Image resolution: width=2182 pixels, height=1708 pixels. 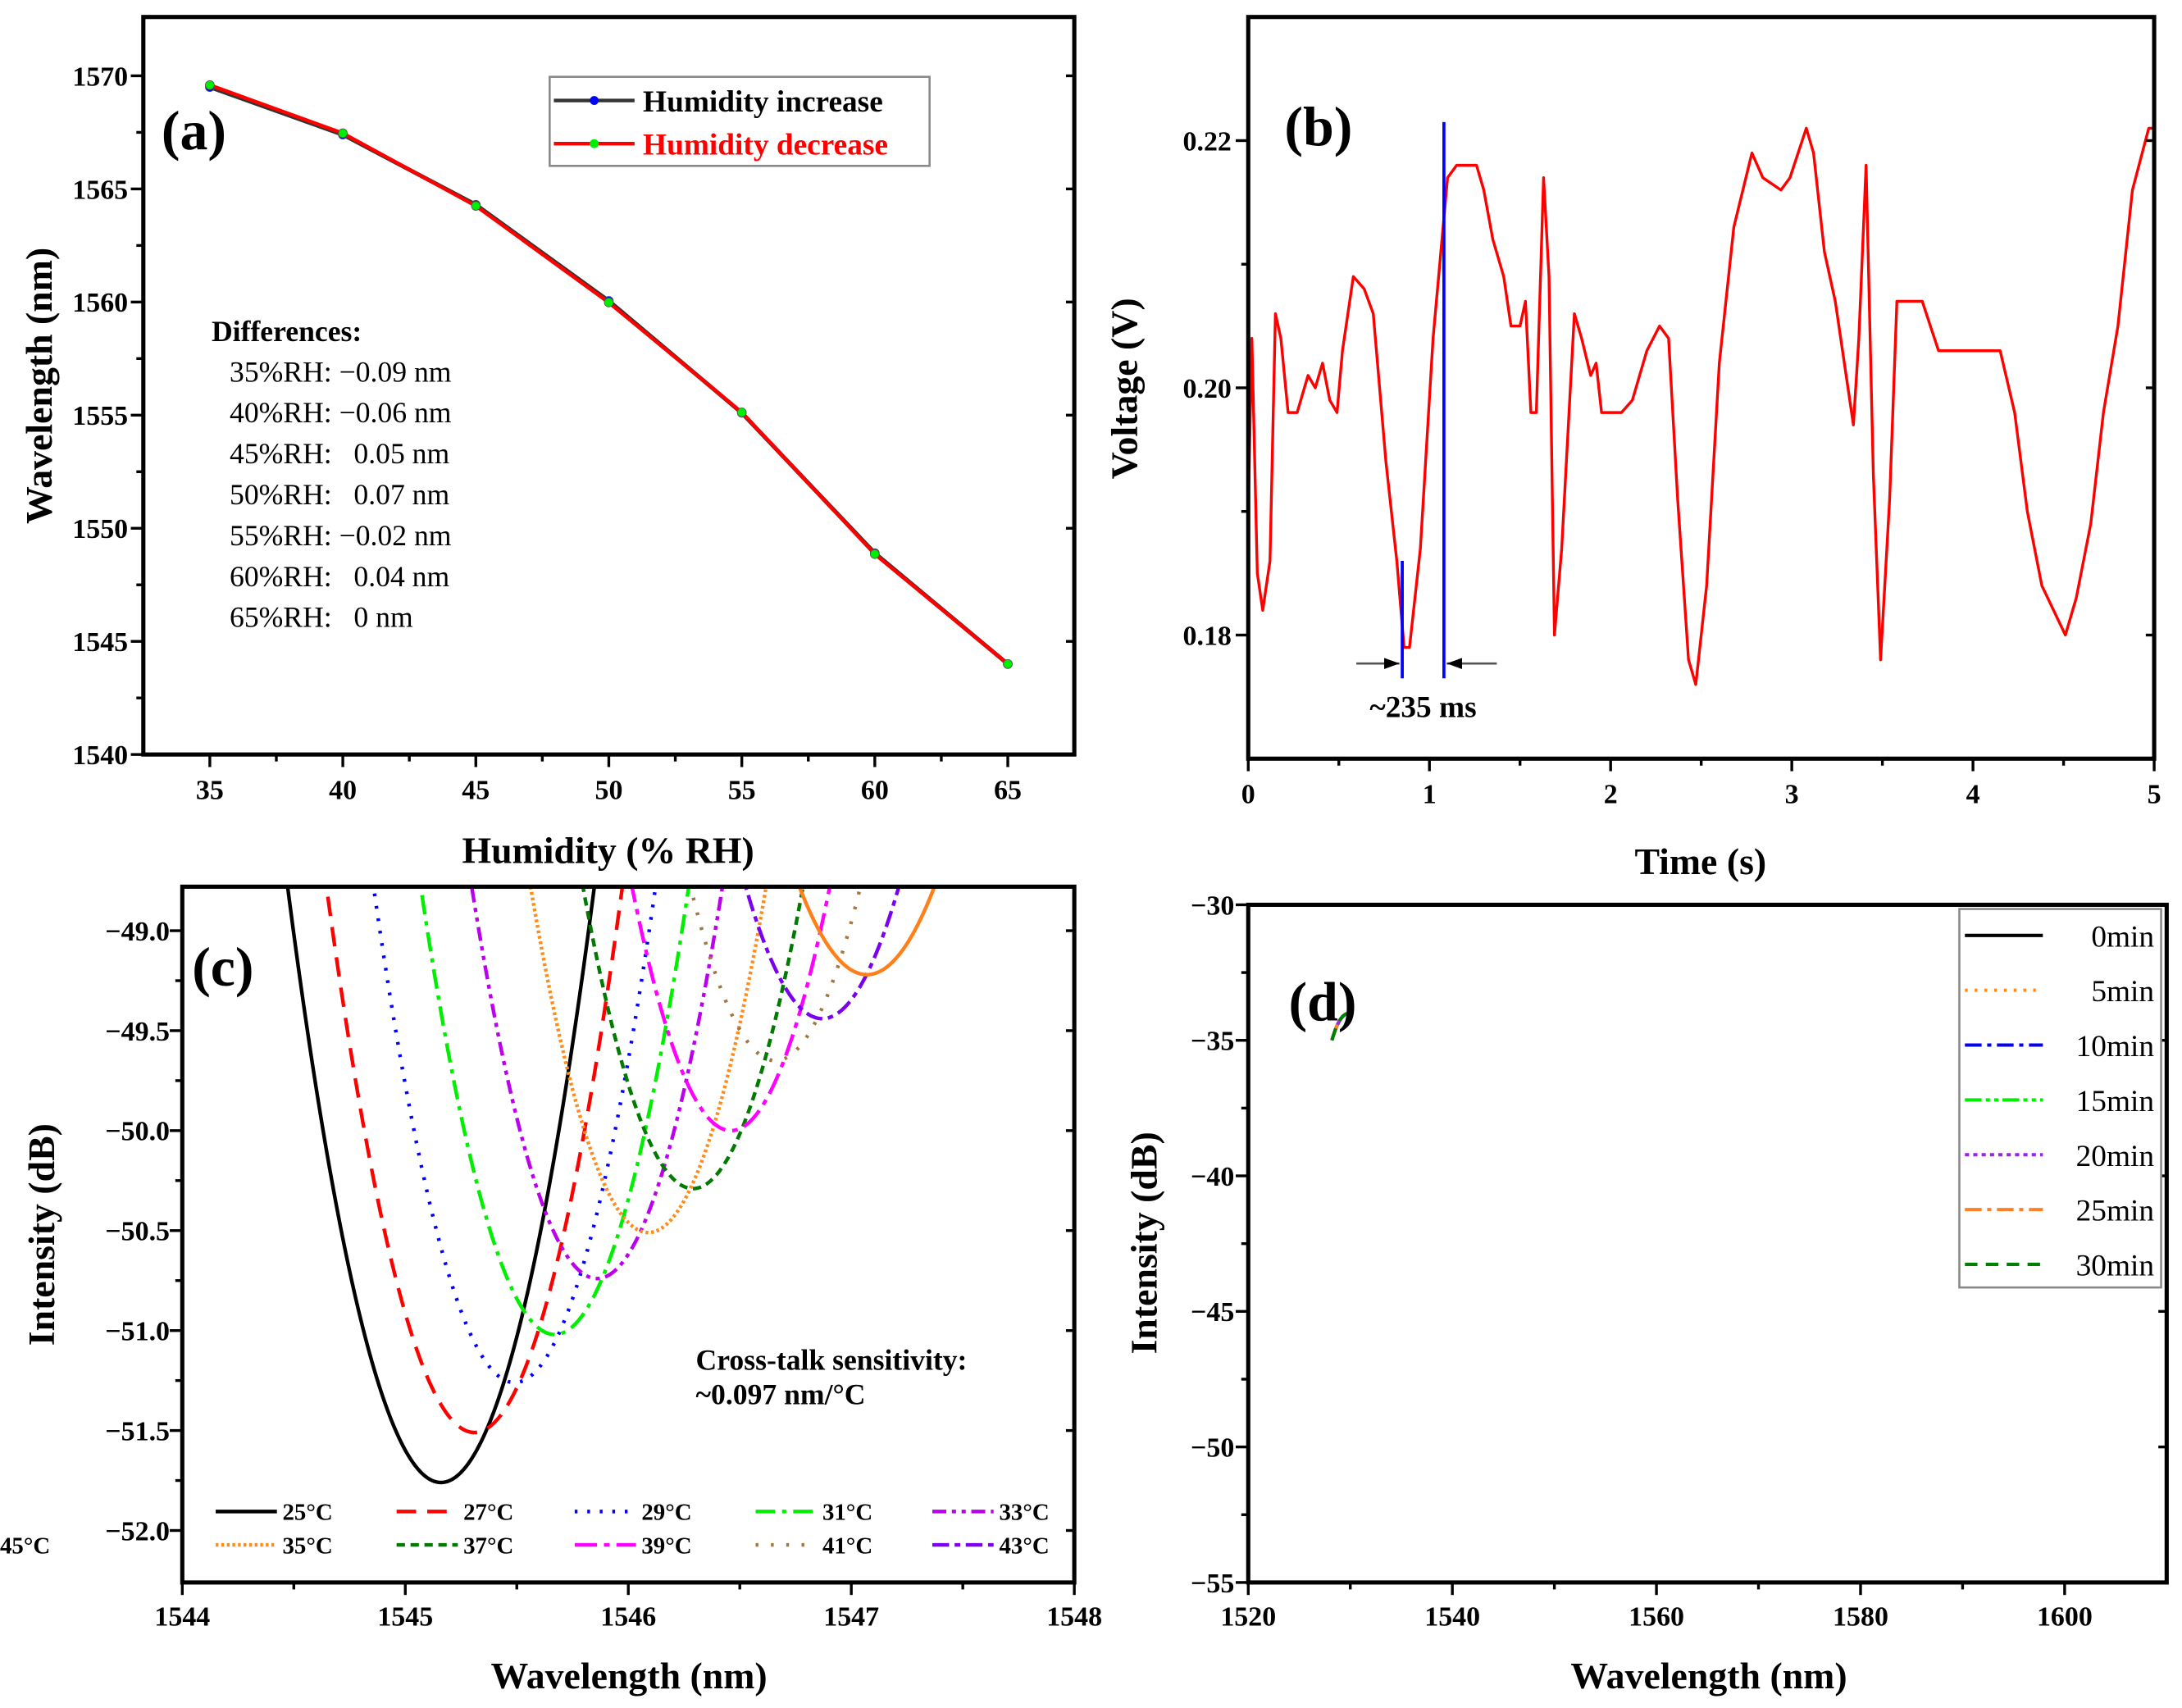 I want to click on legend-label: Humidity decrease, so click(x=766, y=145).